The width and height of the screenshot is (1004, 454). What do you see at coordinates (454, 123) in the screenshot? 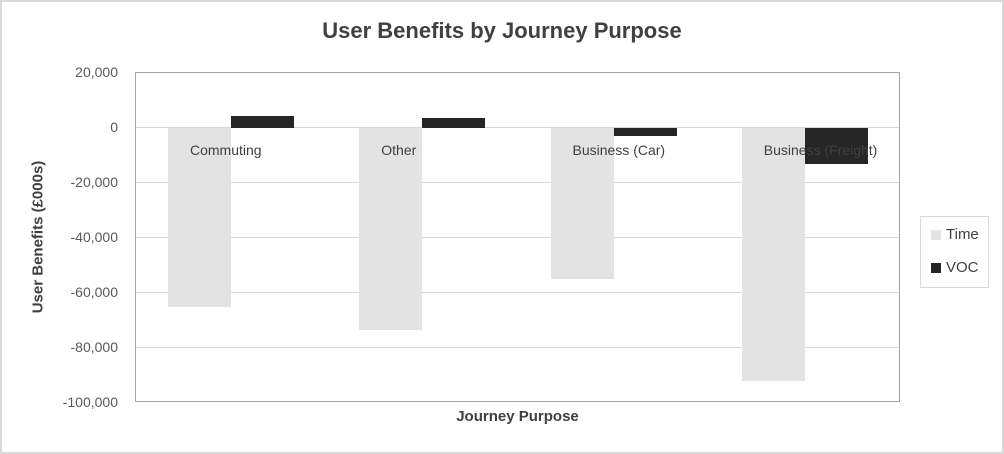
I see `bar-voc-other` at bounding box center [454, 123].